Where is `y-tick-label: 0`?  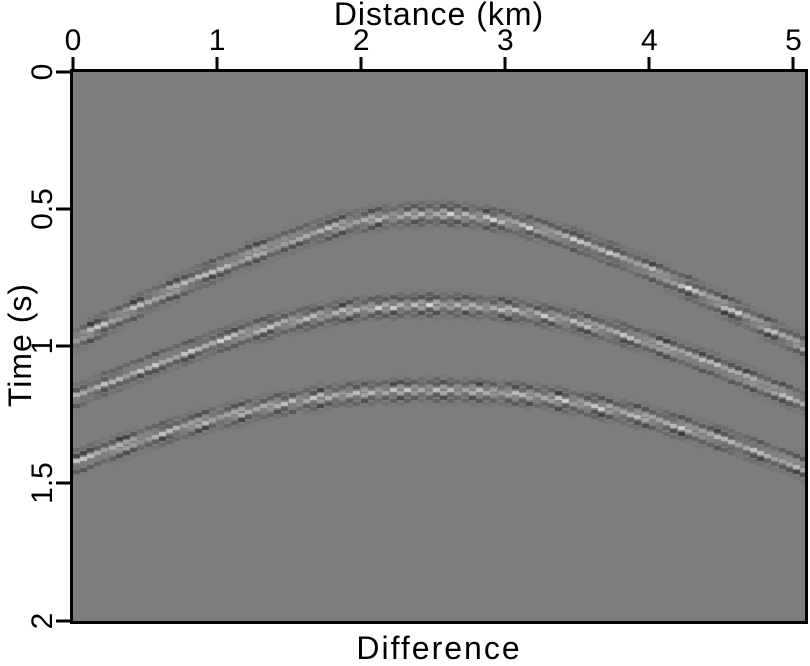 y-tick-label: 0 is located at coordinates (42, 71).